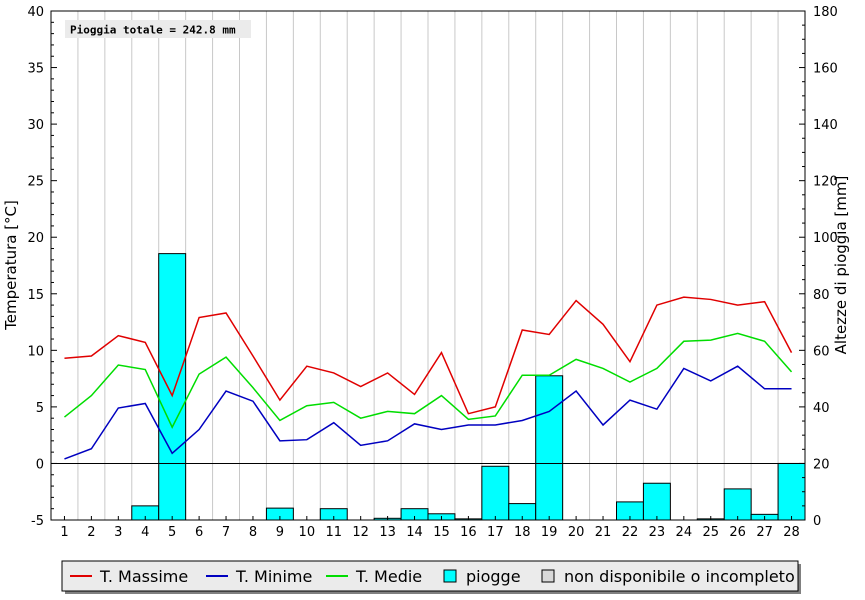 This screenshot has width=865, height=600. I want to click on left-axis: -5 0 5 10 15 20 25 30 35 40, so click(42, 267).